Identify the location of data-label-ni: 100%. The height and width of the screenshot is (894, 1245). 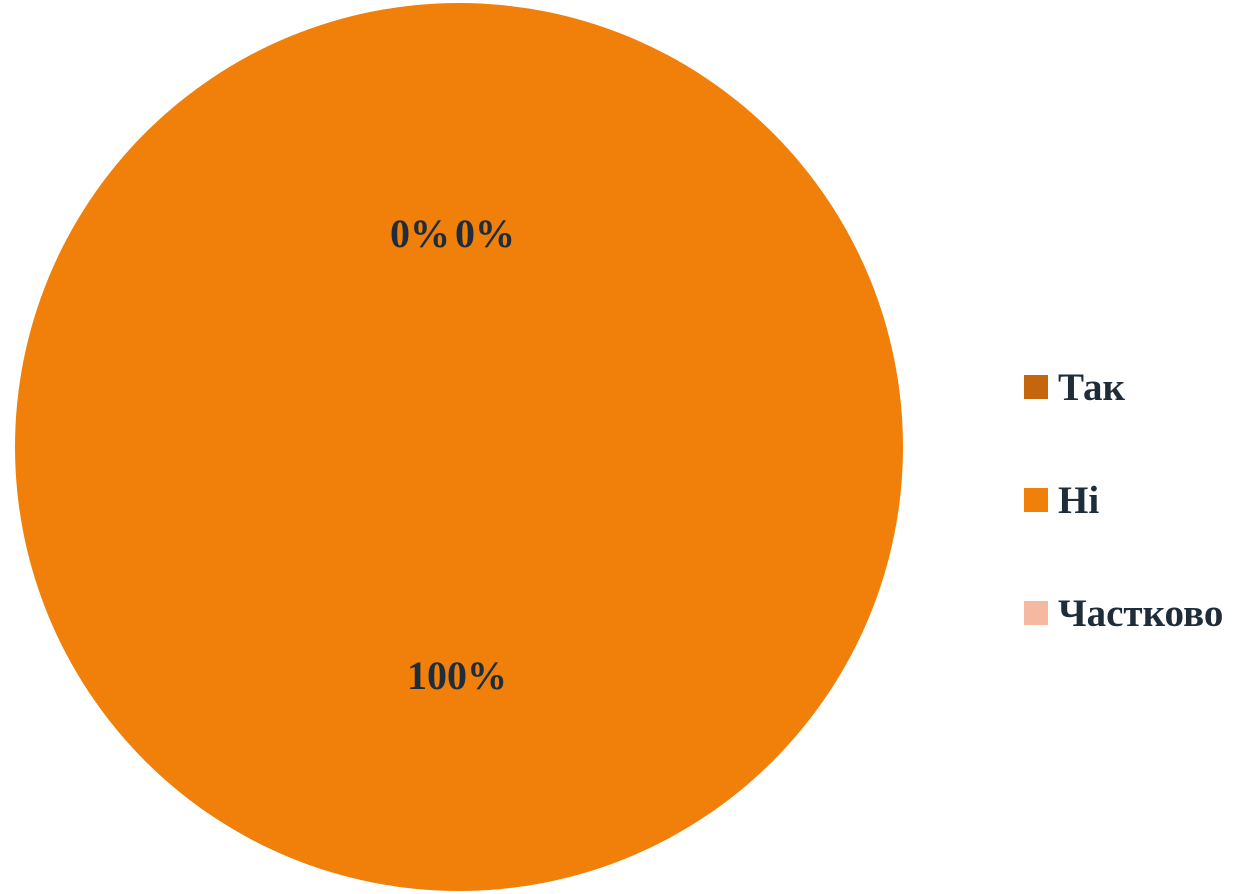
(457, 675).